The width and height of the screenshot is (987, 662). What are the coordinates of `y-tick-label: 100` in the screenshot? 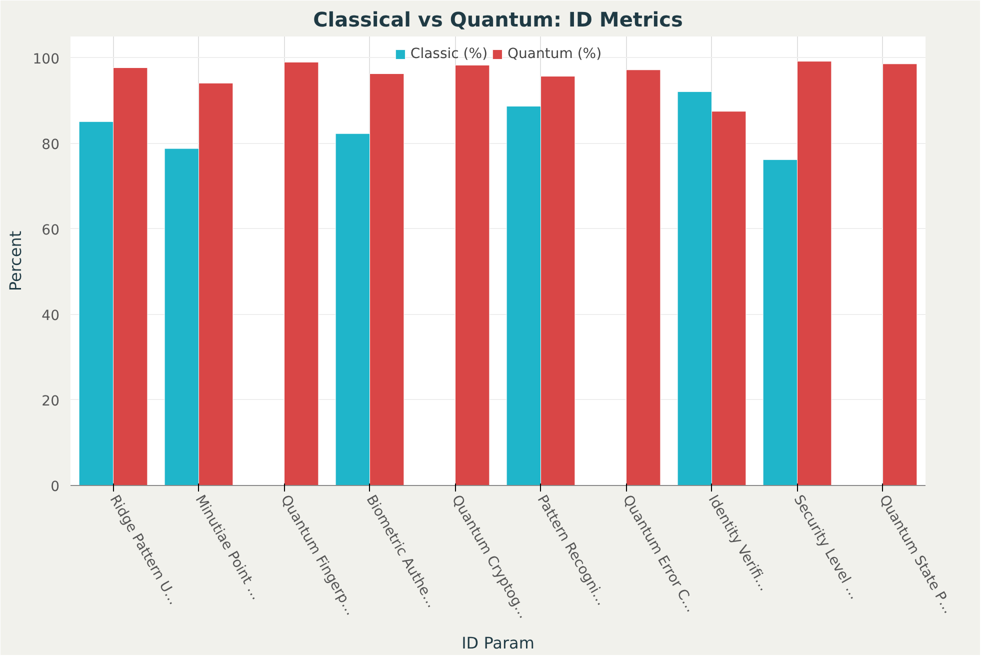 It's located at (46, 59).